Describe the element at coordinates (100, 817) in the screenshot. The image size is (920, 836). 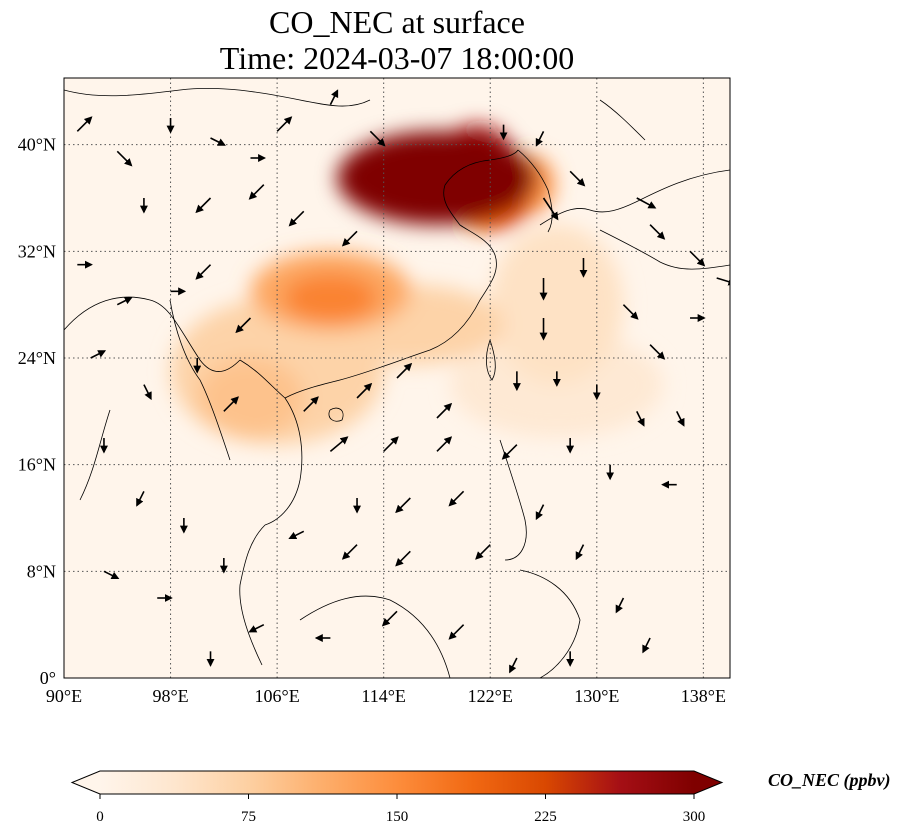
I see `colorbar-tick-label: 0` at that location.